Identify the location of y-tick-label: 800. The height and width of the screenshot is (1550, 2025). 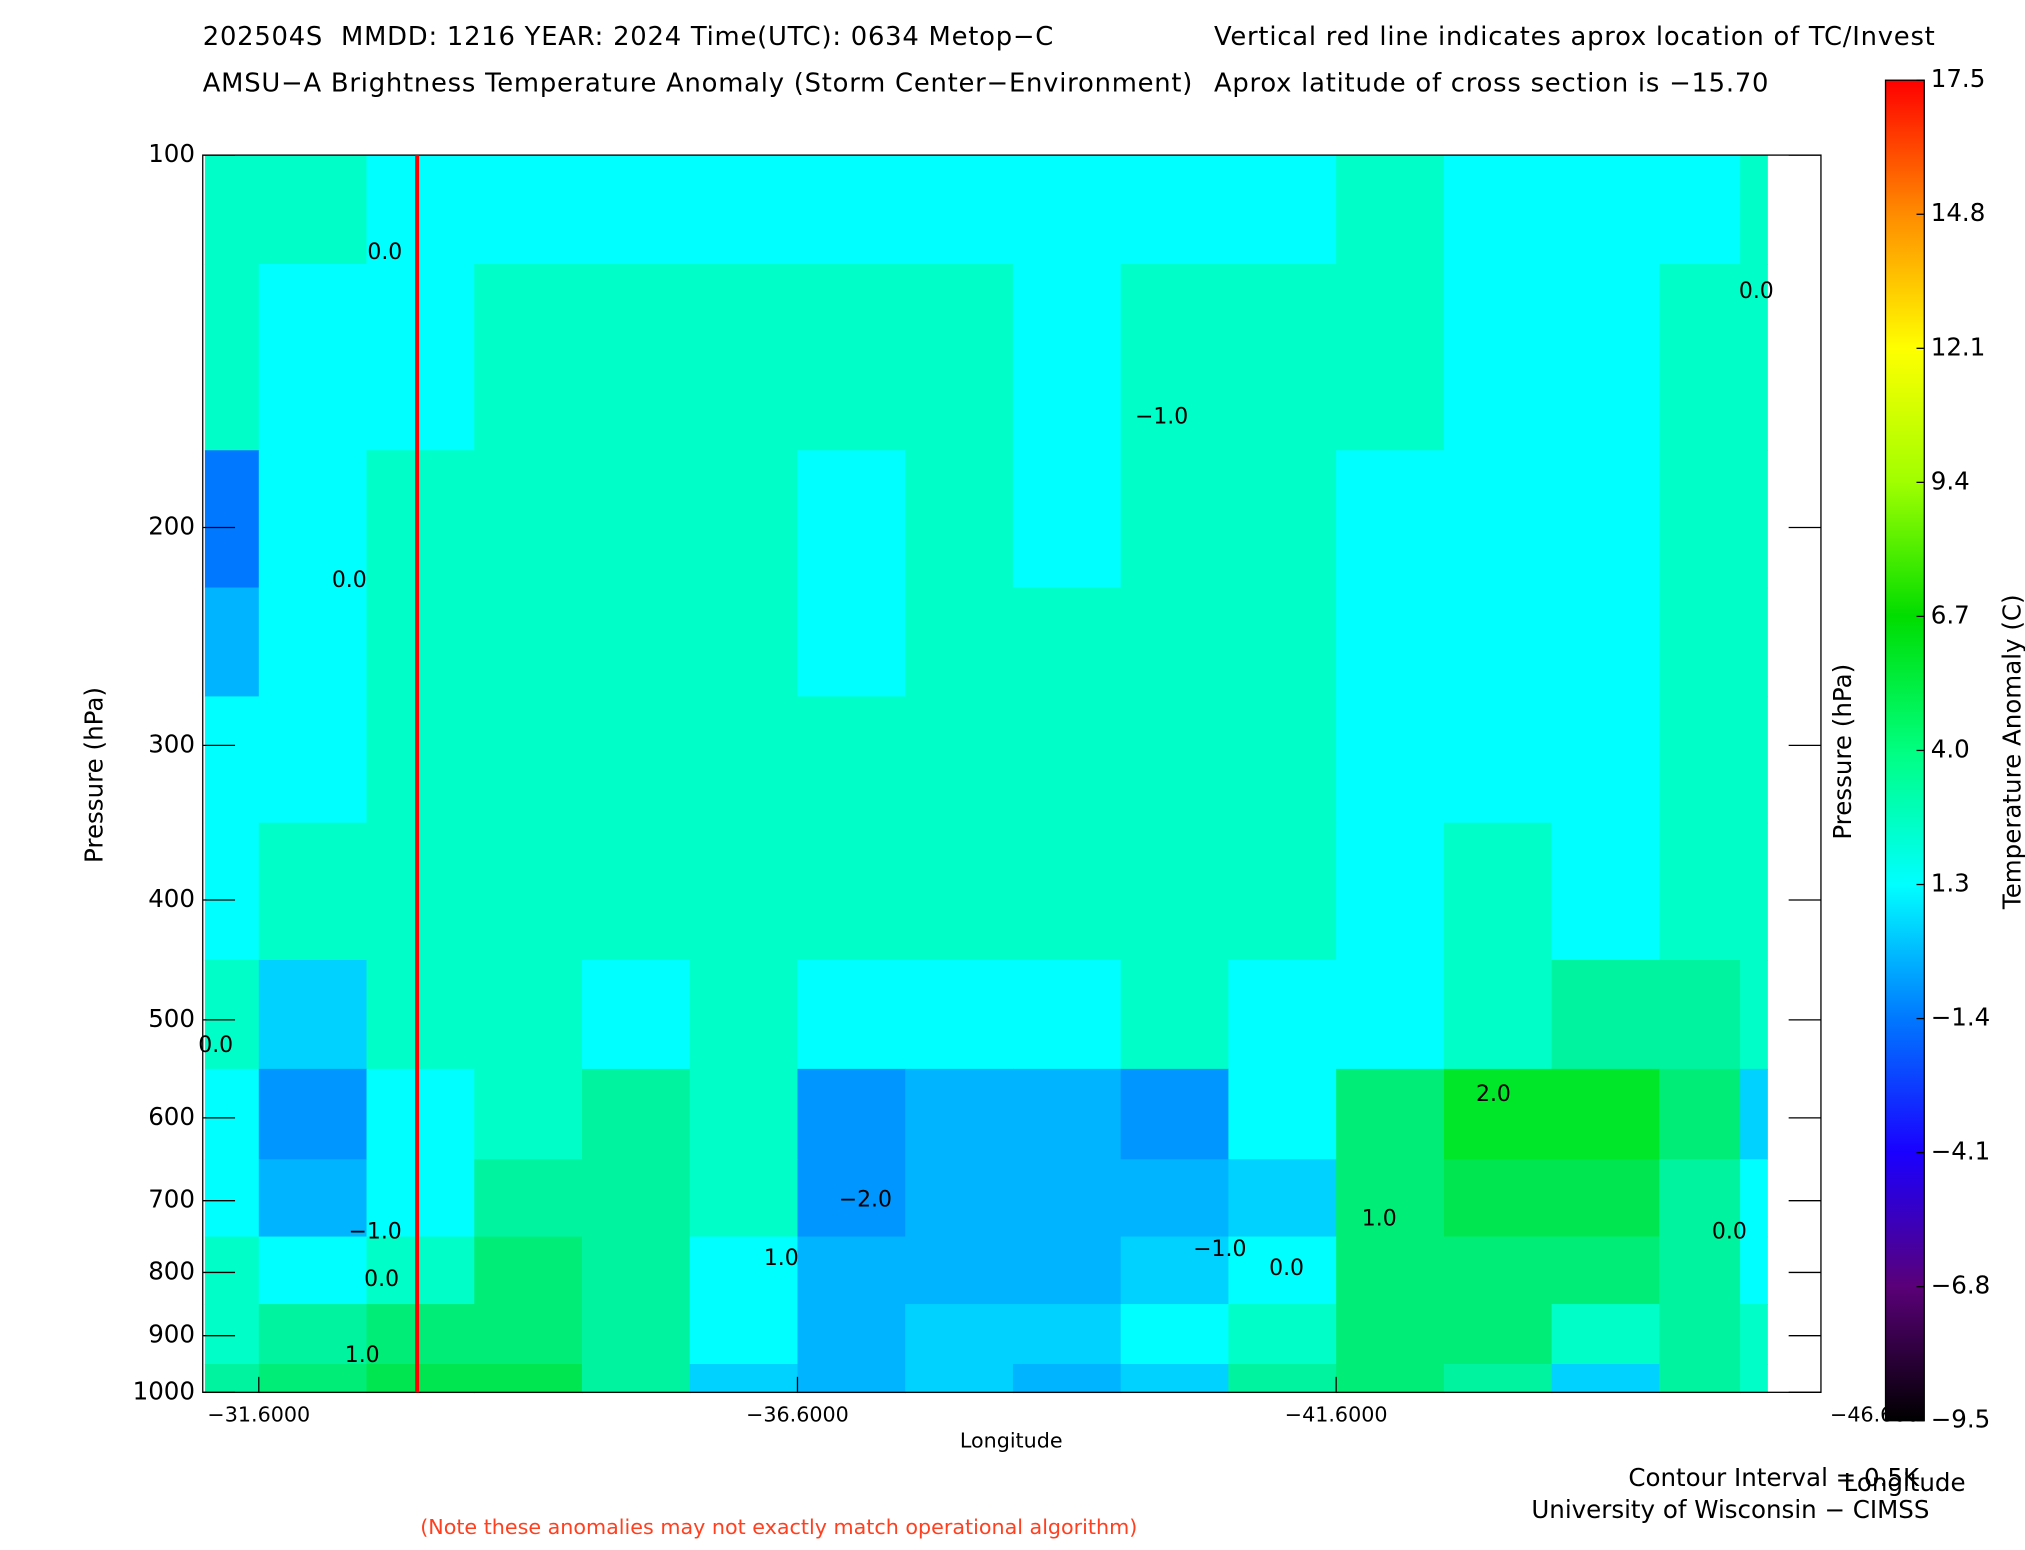
(171, 1270).